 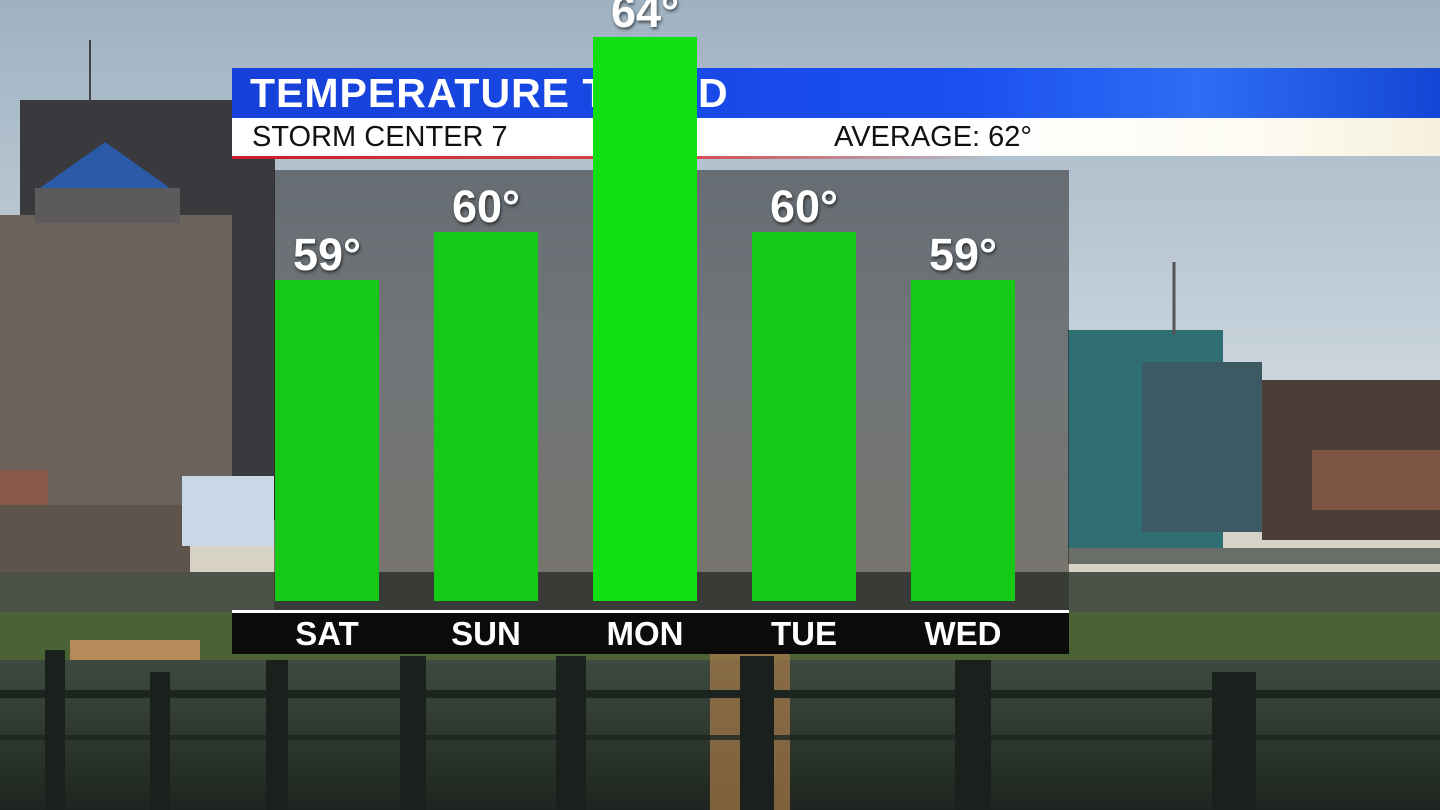 What do you see at coordinates (327, 633) in the screenshot?
I see `tick-label-sat: SAT` at bounding box center [327, 633].